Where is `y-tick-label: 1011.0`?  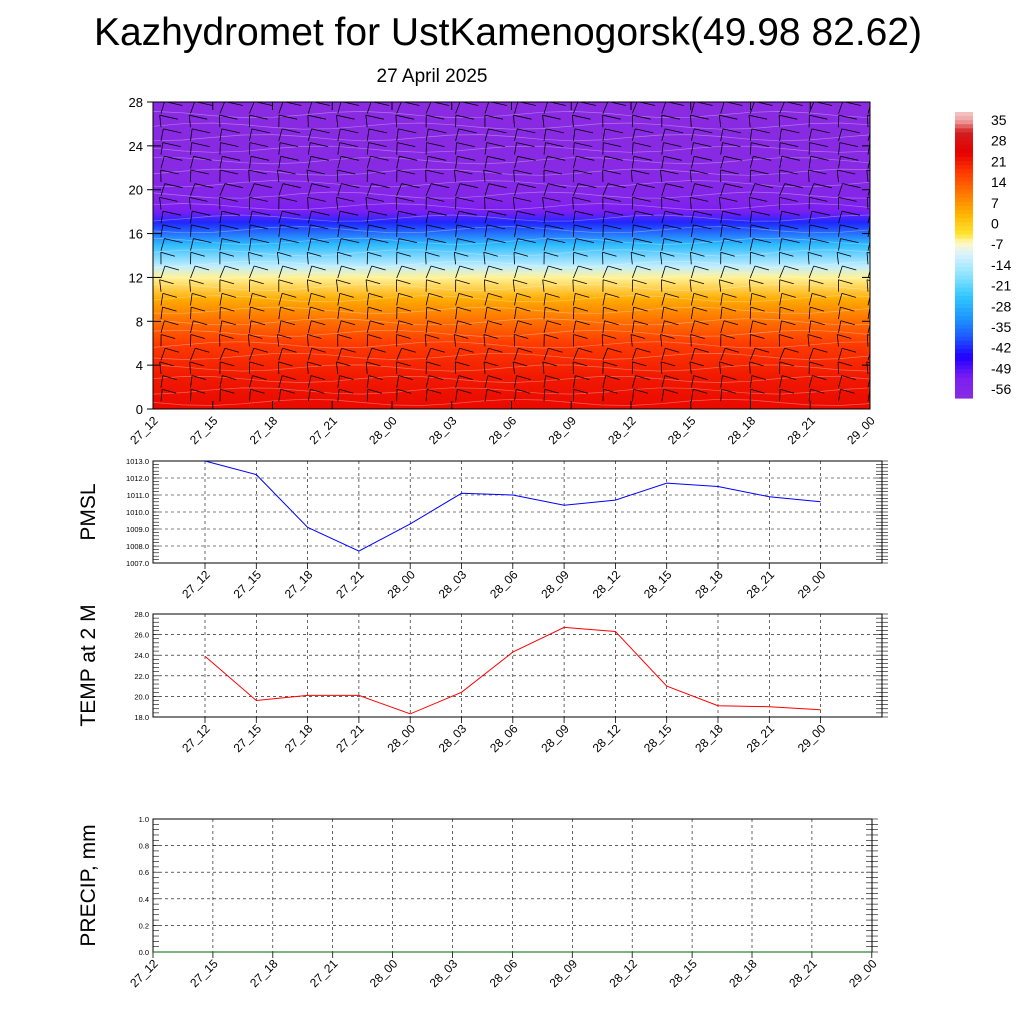 y-tick-label: 1011.0 is located at coordinates (138, 495).